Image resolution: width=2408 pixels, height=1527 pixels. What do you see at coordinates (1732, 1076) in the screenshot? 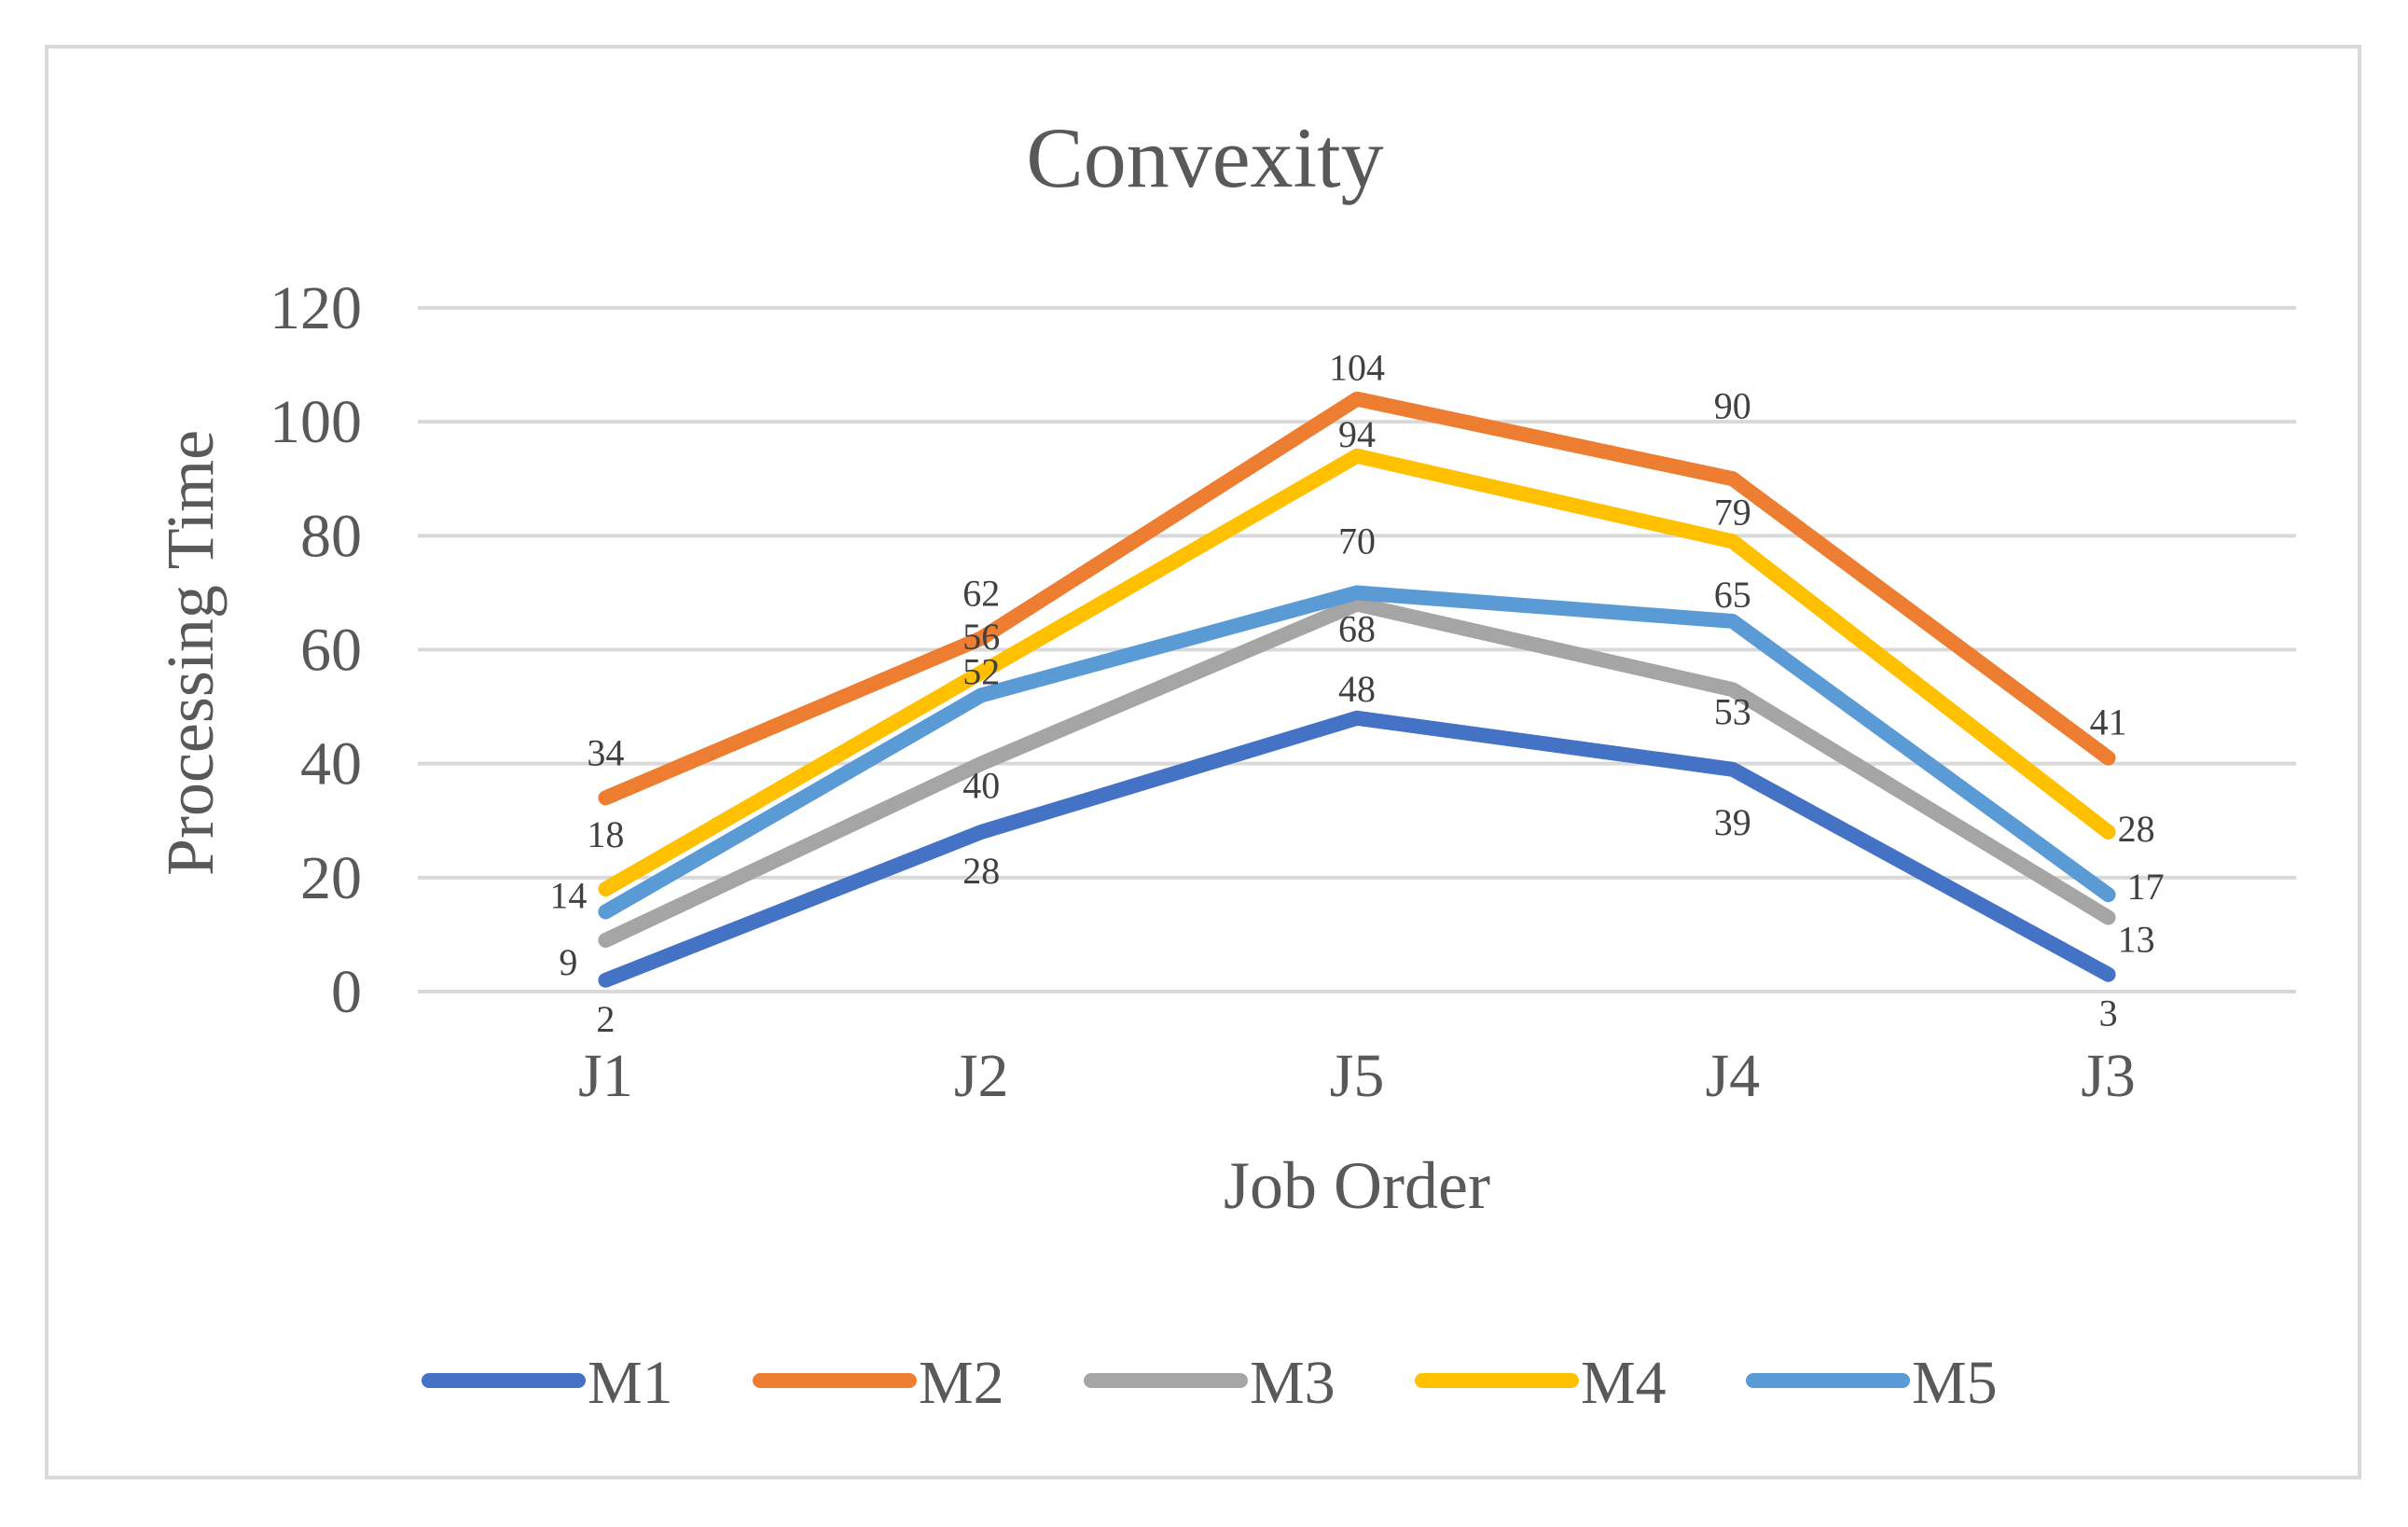
I see `x-tick-label: J4` at bounding box center [1732, 1076].